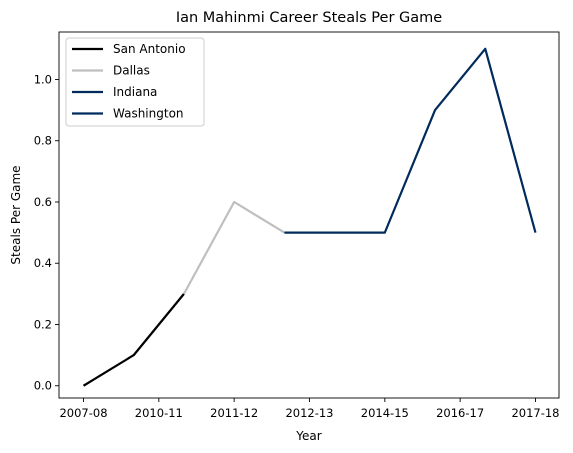 The height and width of the screenshot is (453, 573). I want to click on x-axis-label: Year, so click(308, 436).